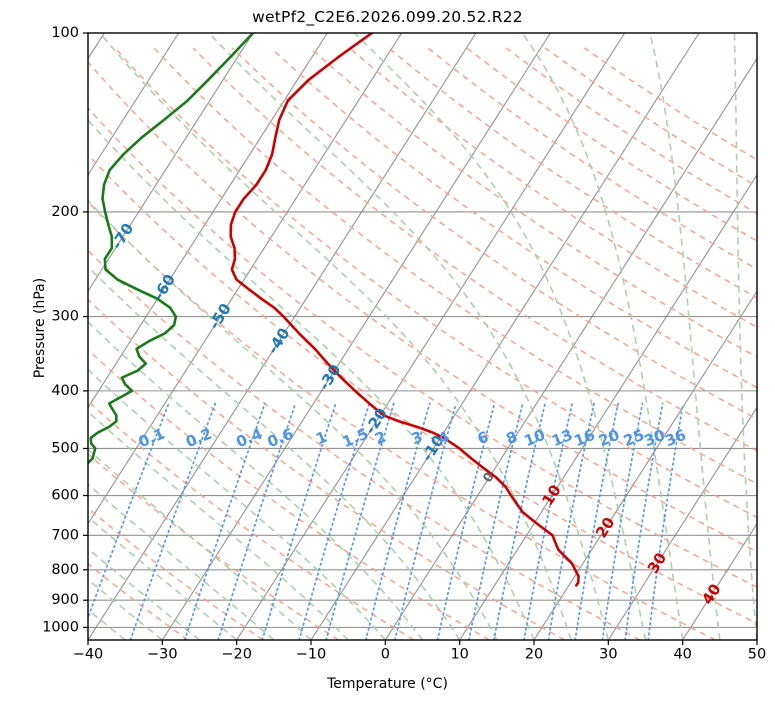 This screenshot has height=708, width=775. I want to click on x-axis-label: Temperature (°C), so click(387, 684).